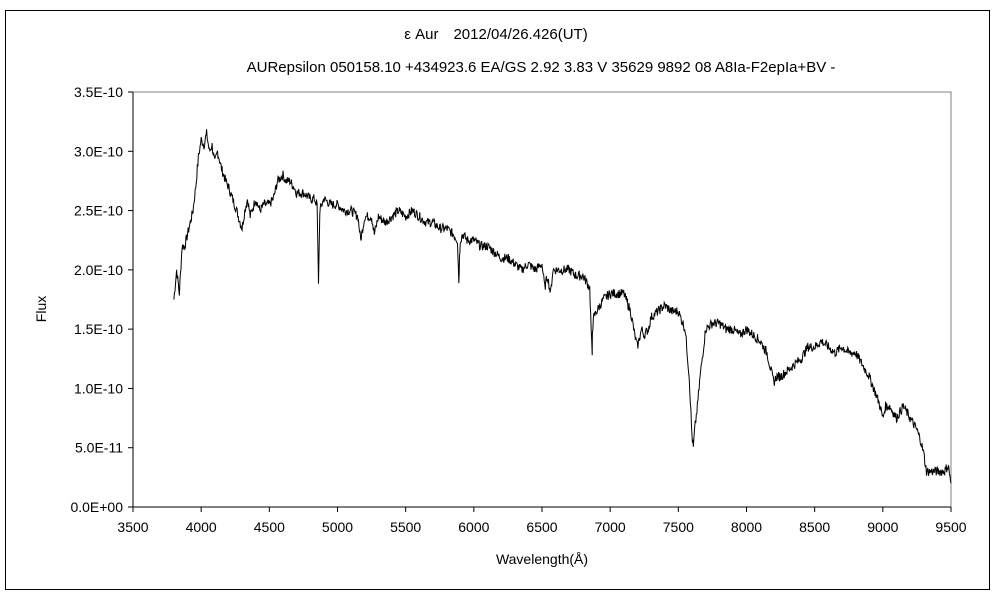  I want to click on x-tick-label: 4500, so click(269, 527).